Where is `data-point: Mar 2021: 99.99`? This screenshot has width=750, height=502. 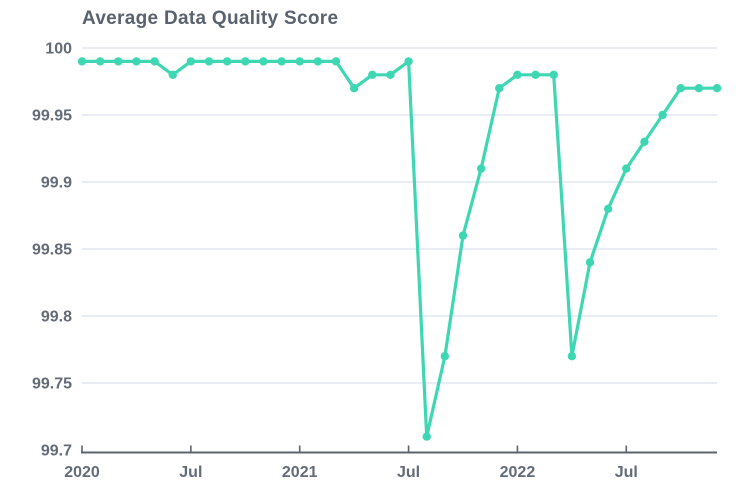
data-point: Mar 2021: 99.99 is located at coordinates (336, 61).